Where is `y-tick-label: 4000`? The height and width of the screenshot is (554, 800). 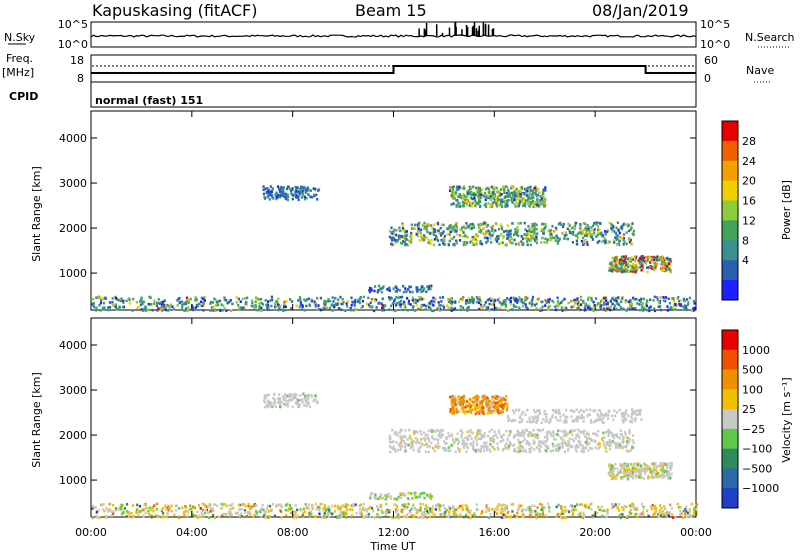 y-tick-label: 4000 is located at coordinates (73, 345).